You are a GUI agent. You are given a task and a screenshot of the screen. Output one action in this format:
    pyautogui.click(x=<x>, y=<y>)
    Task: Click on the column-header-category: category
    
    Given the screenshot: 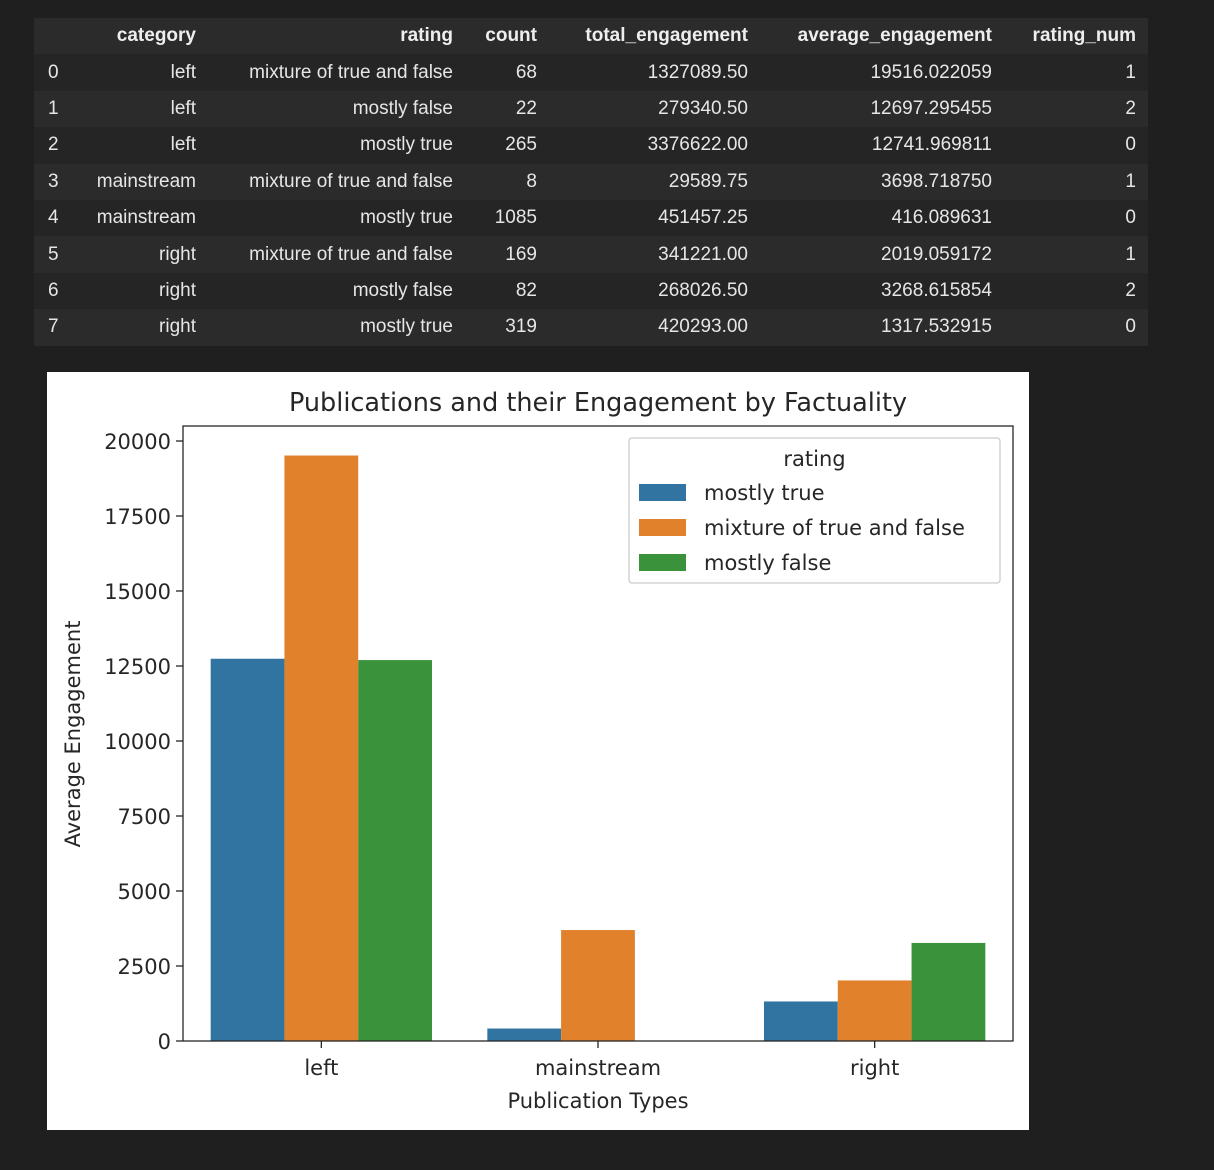 What is the action you would take?
    pyautogui.click(x=156, y=36)
    